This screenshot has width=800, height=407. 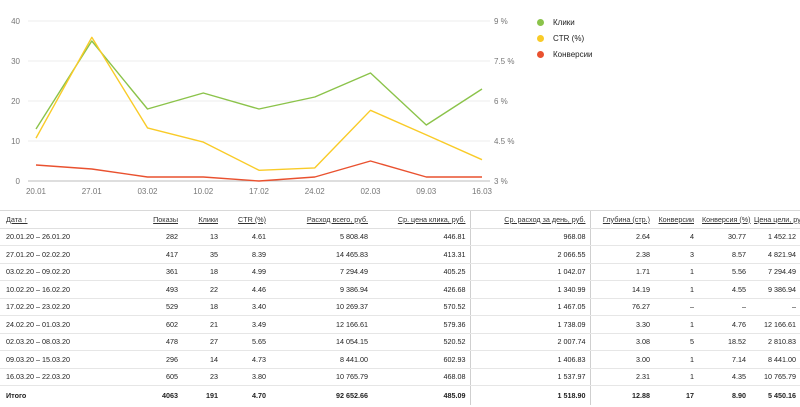 I want to click on x-tick-label: 16.03, so click(x=482, y=191).